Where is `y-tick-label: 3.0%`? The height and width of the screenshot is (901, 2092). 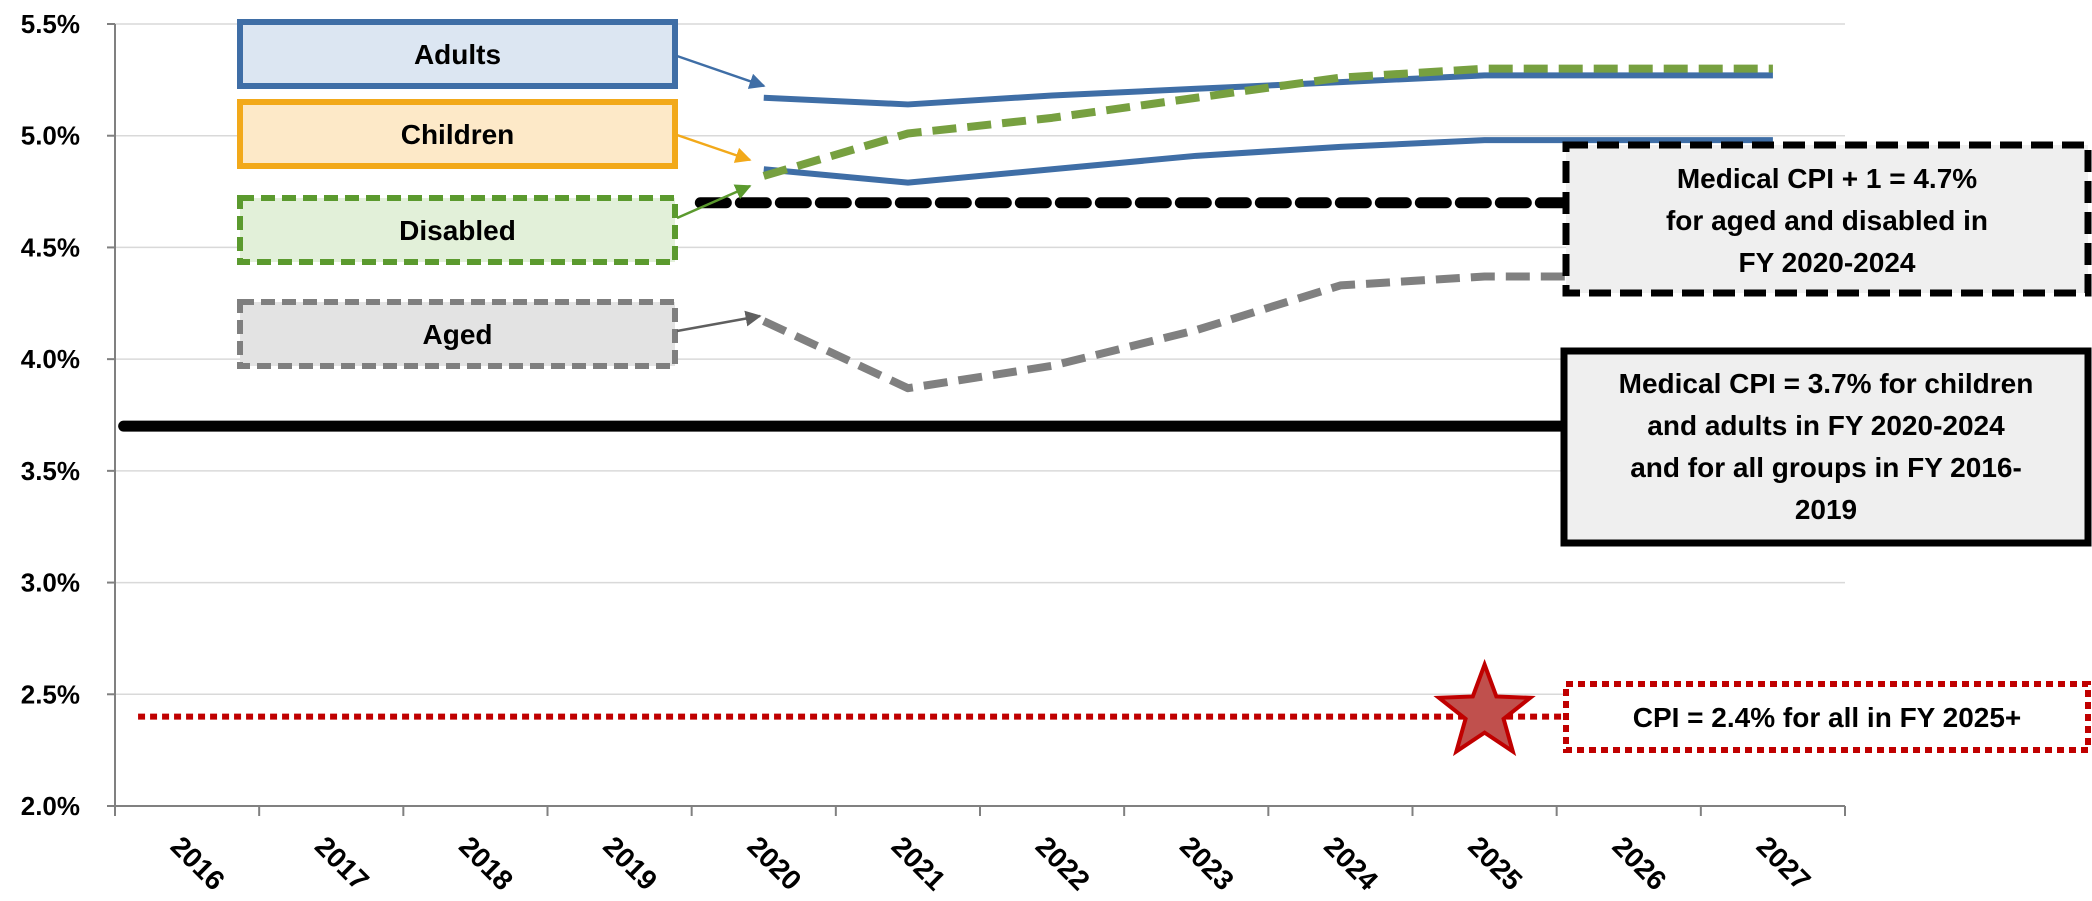 y-tick-label: 3.0% is located at coordinates (50, 583).